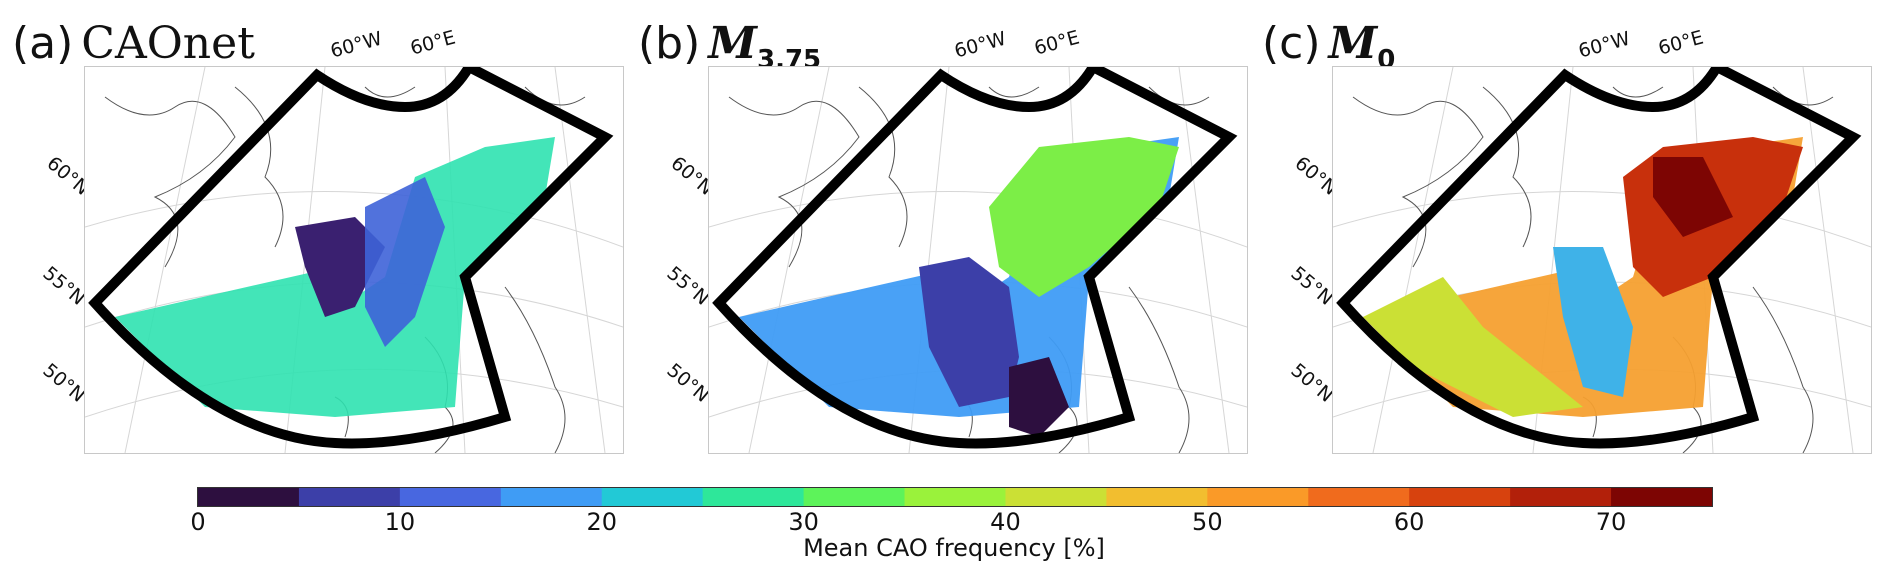 The height and width of the screenshot is (583, 1892). What do you see at coordinates (43, 43) in the screenshot?
I see `panel-a-letter: (a)` at bounding box center [43, 43].